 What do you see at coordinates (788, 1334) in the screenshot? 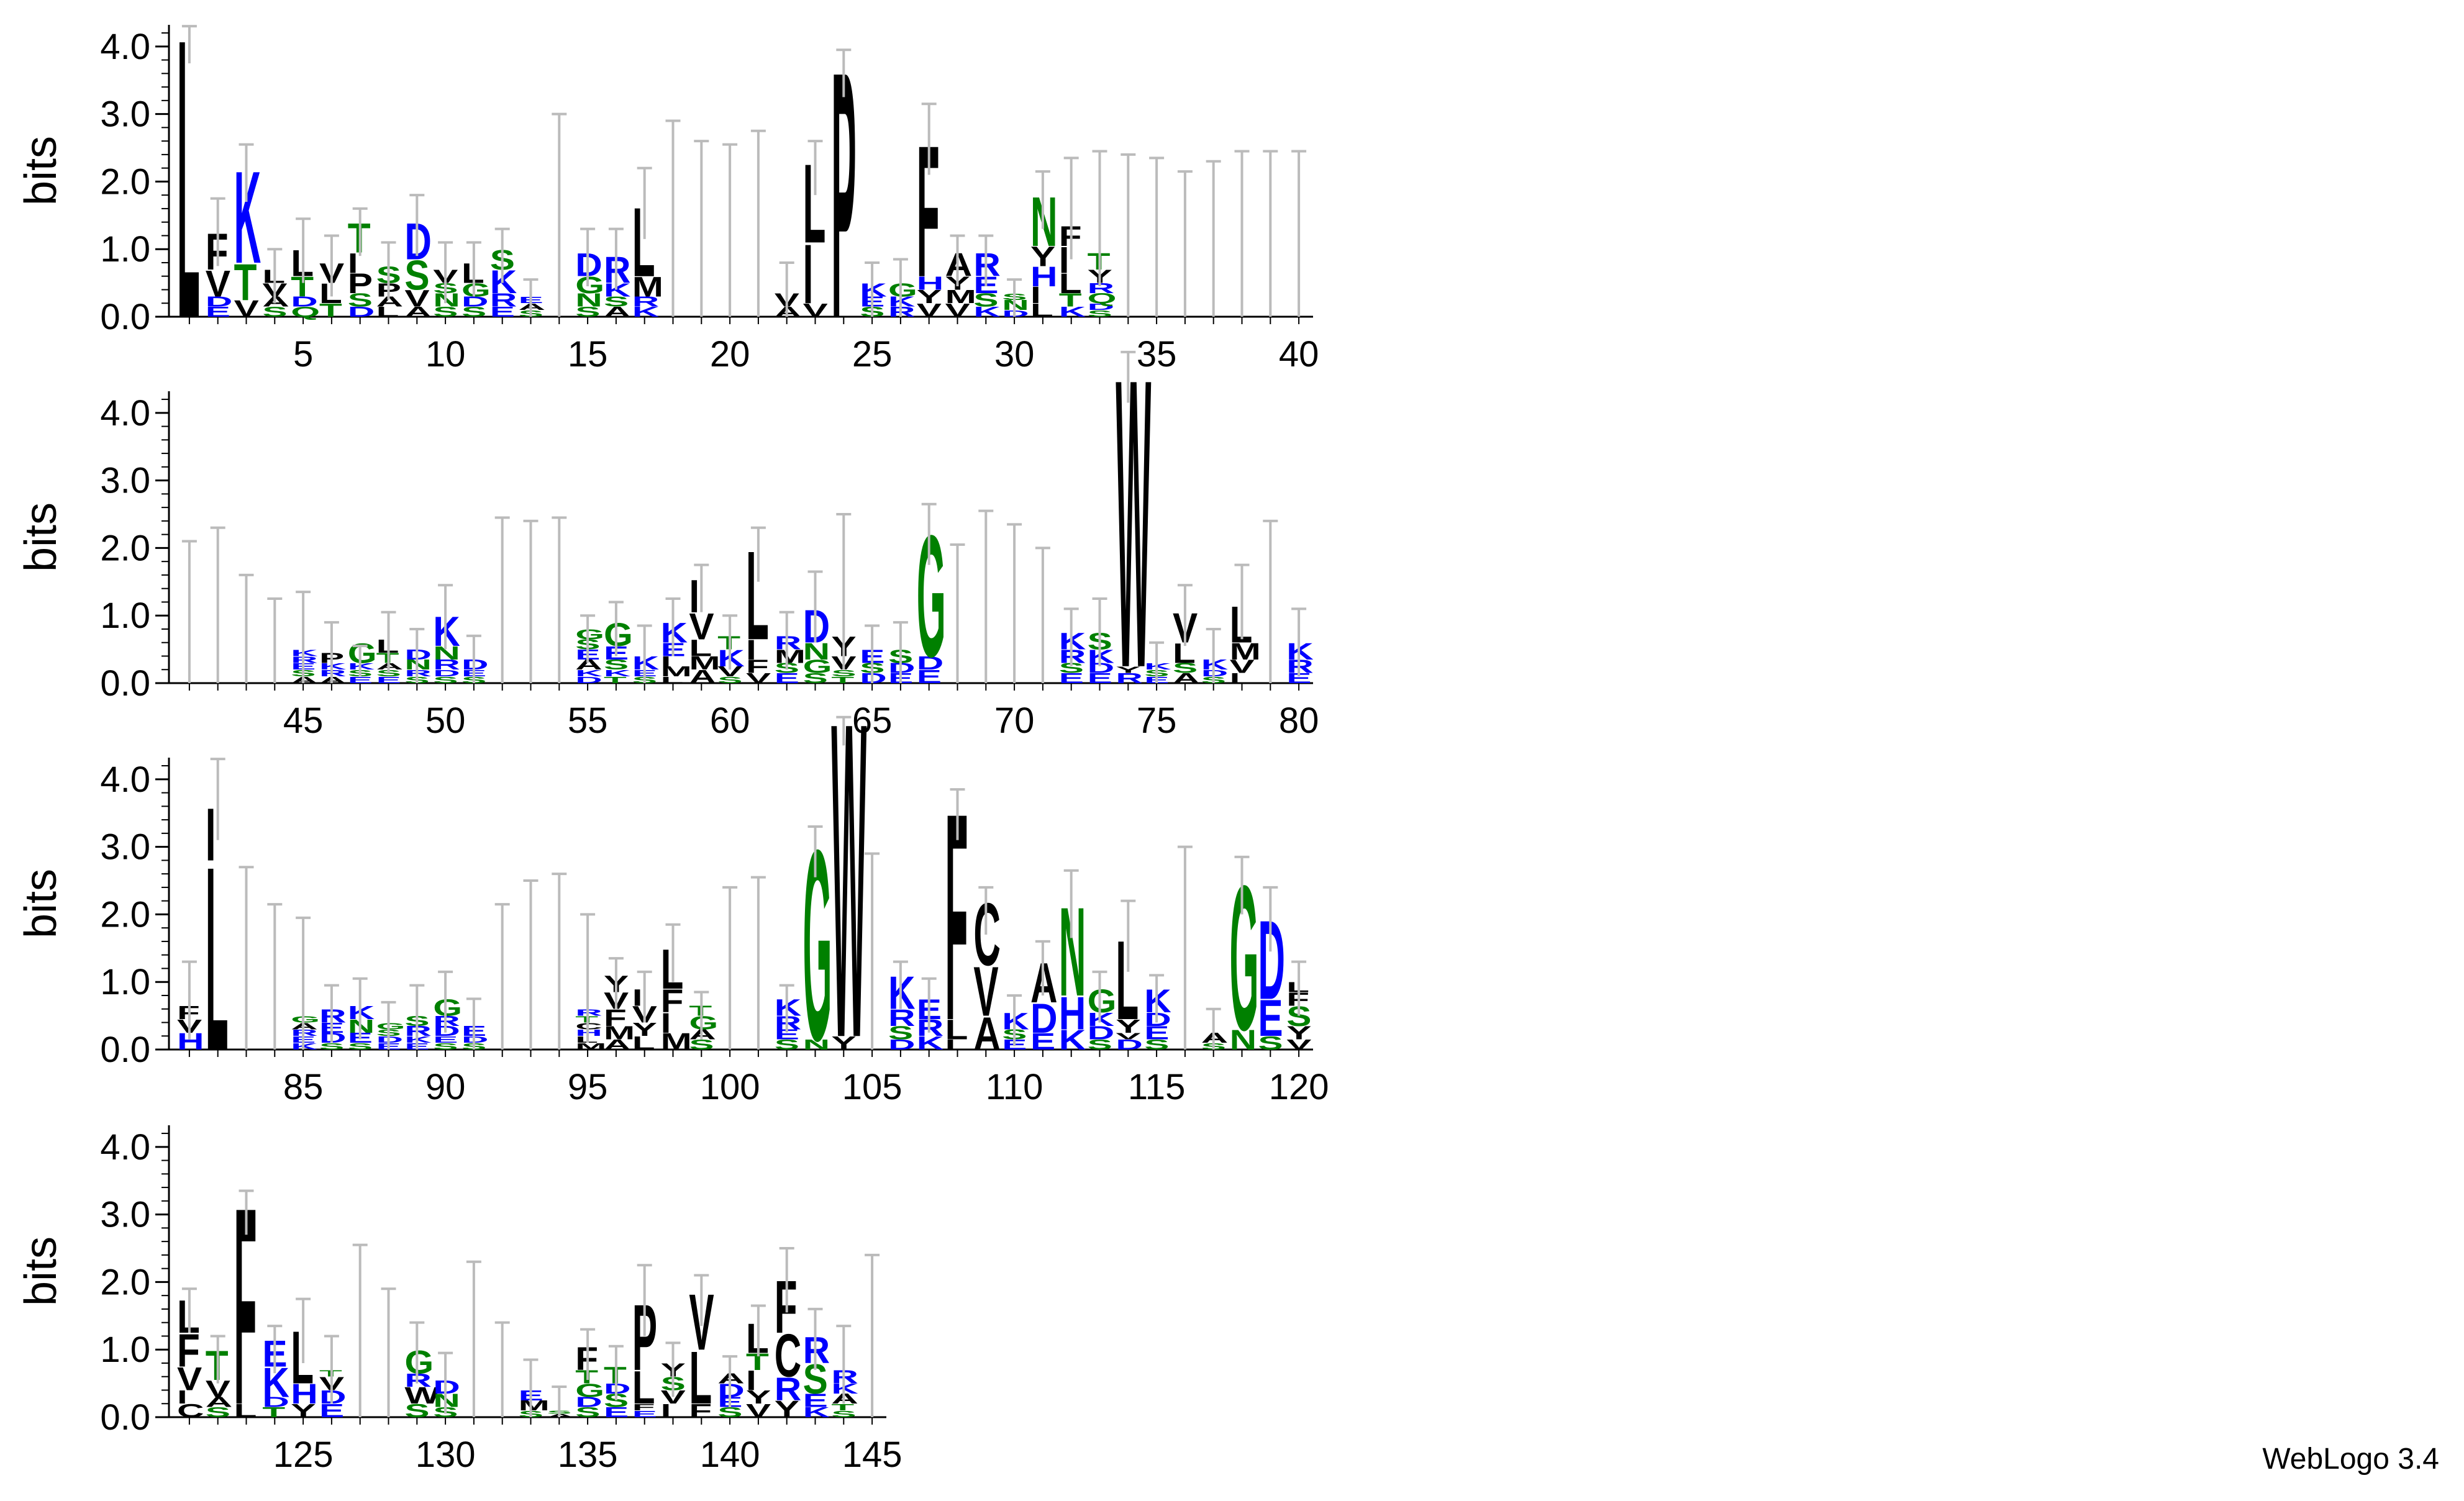
I see `logo-stack: YRCF` at bounding box center [788, 1334].